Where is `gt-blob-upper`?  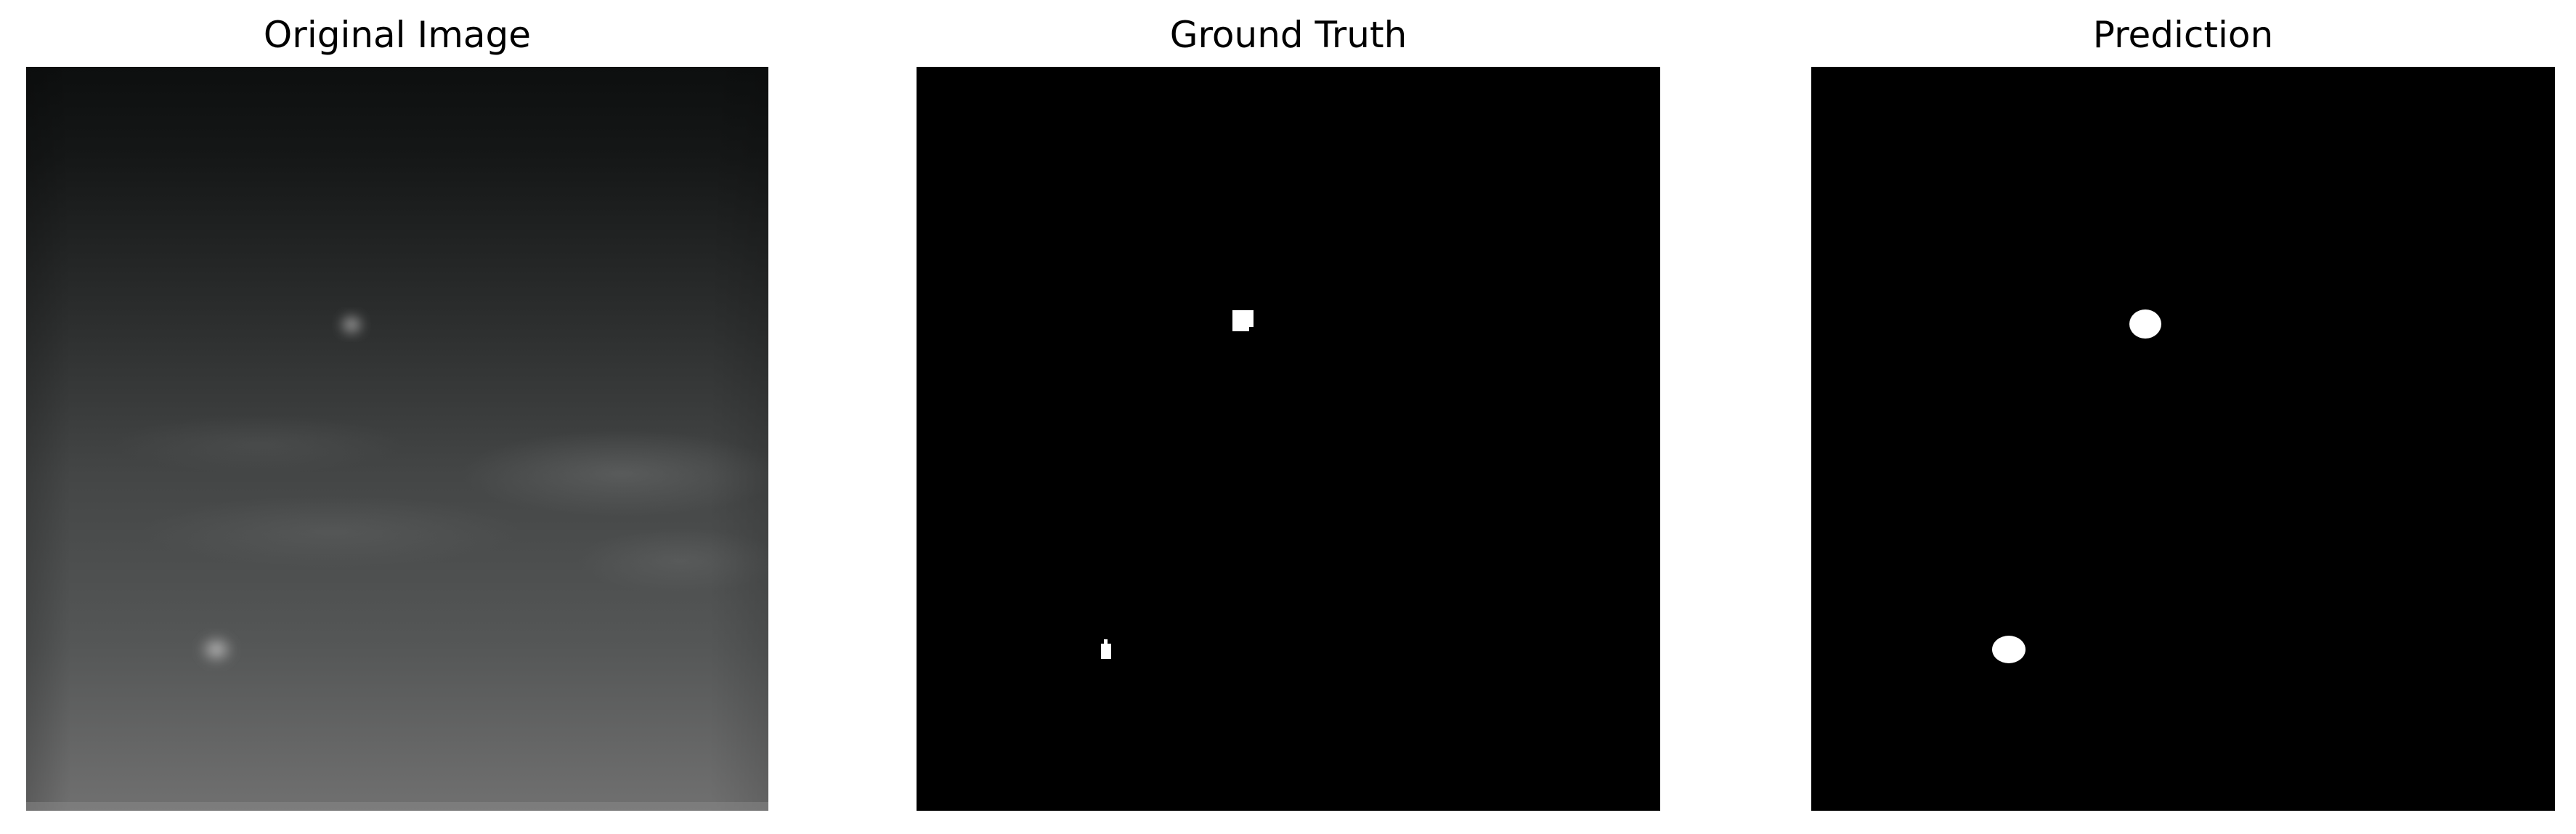 gt-blob-upper is located at coordinates (1243, 321).